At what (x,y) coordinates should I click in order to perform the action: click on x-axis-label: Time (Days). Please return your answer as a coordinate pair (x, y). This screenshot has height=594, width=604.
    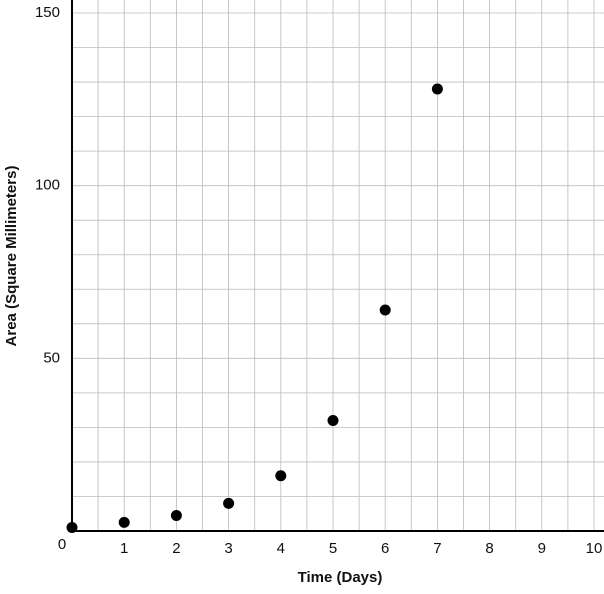
    Looking at the image, I should click on (340, 577).